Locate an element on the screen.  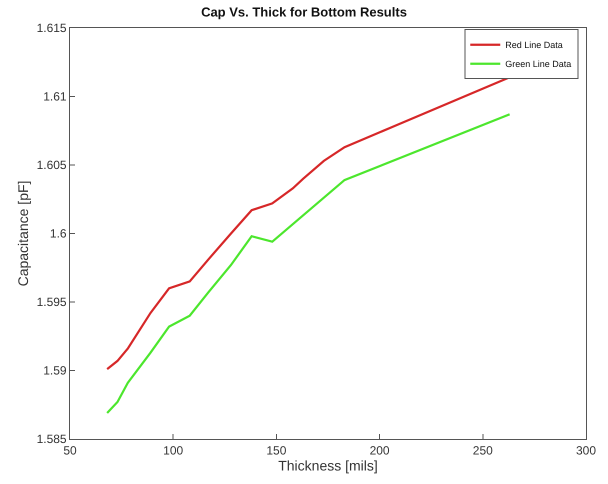
y-tick-label: 1.615 is located at coordinates (51, 28).